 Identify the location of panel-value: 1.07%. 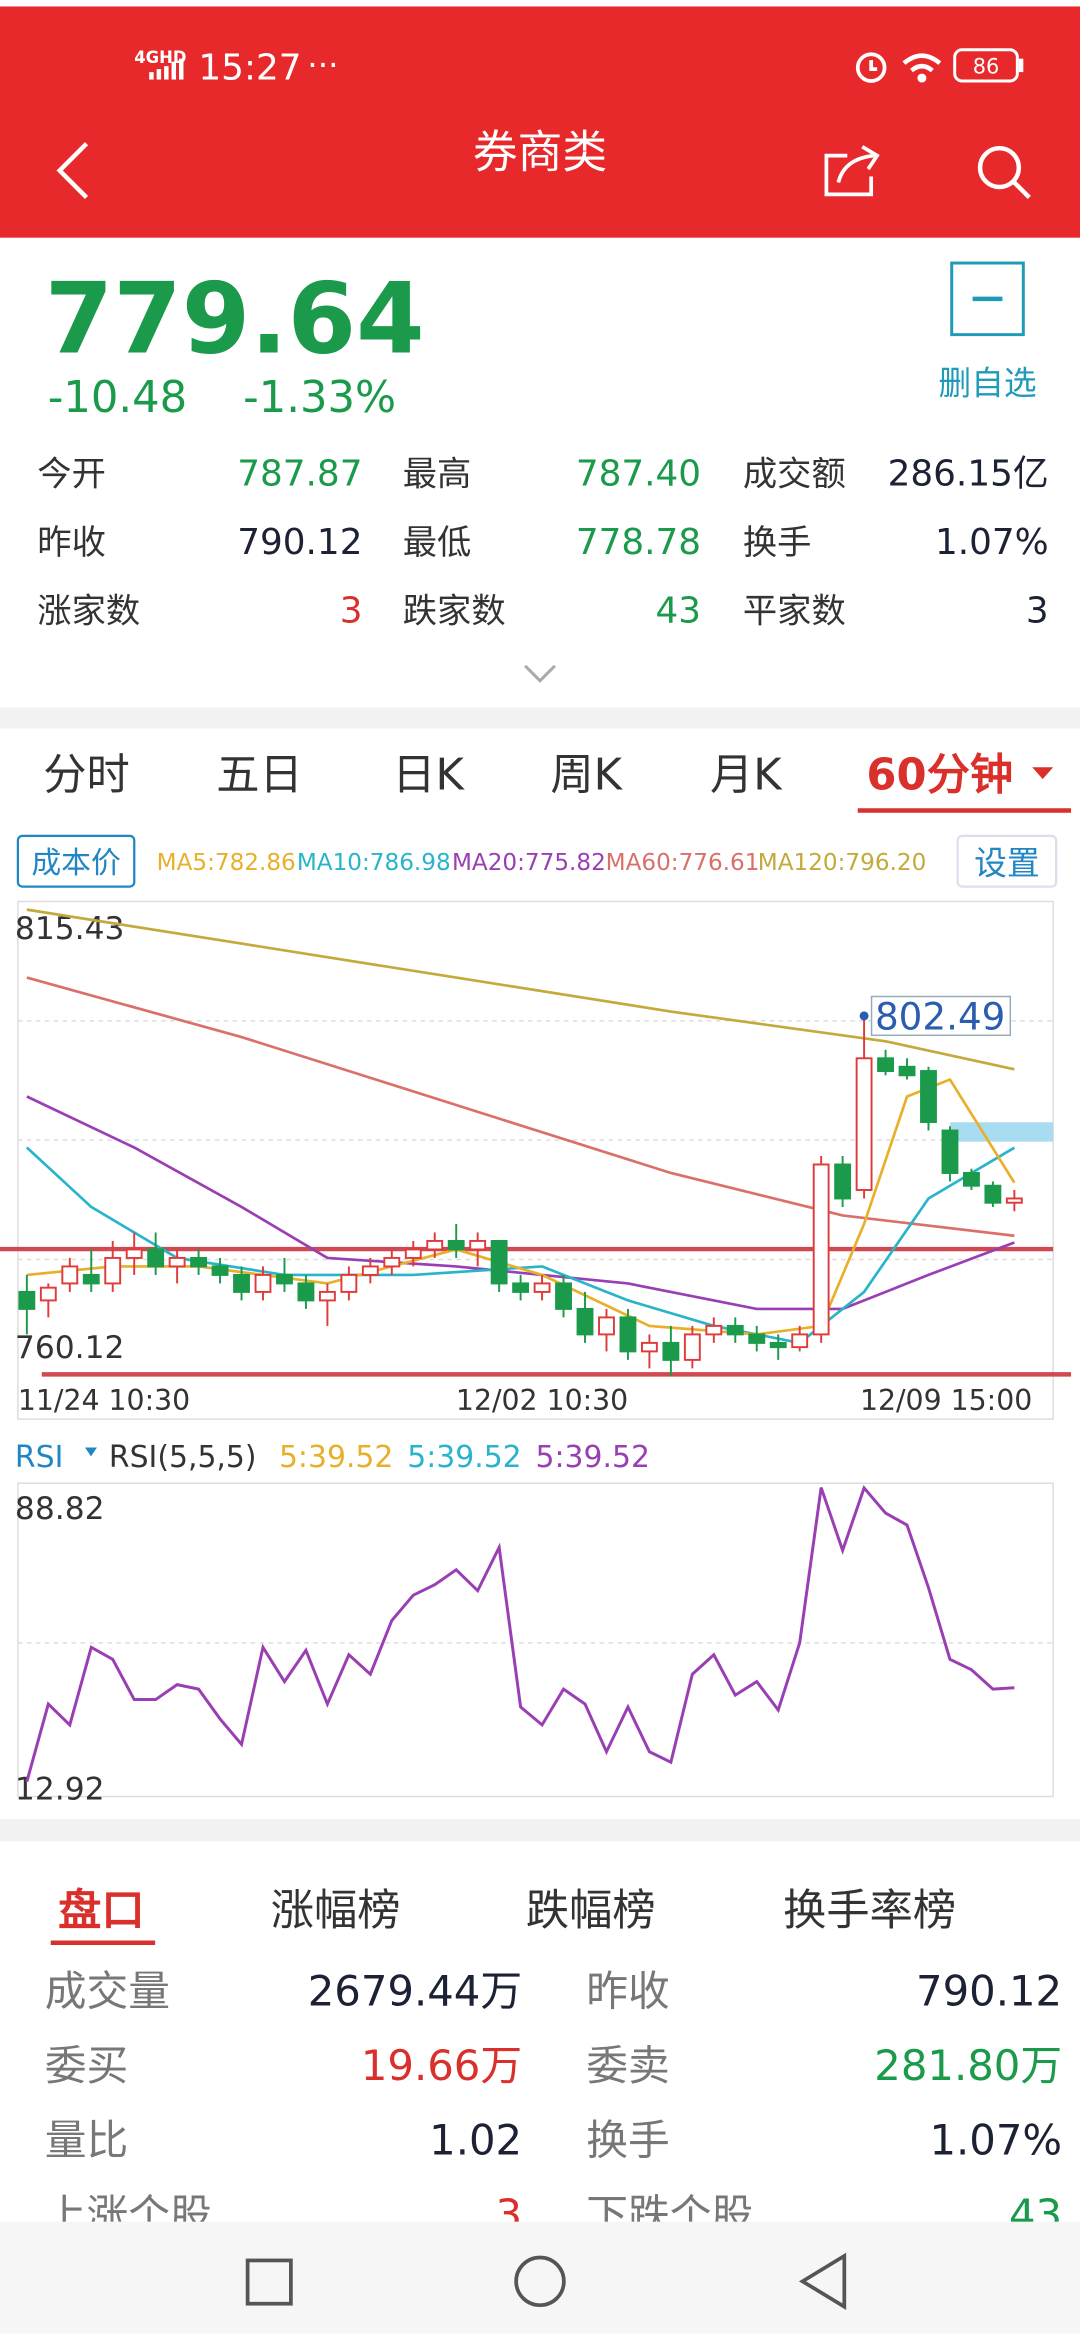
(995, 2140).